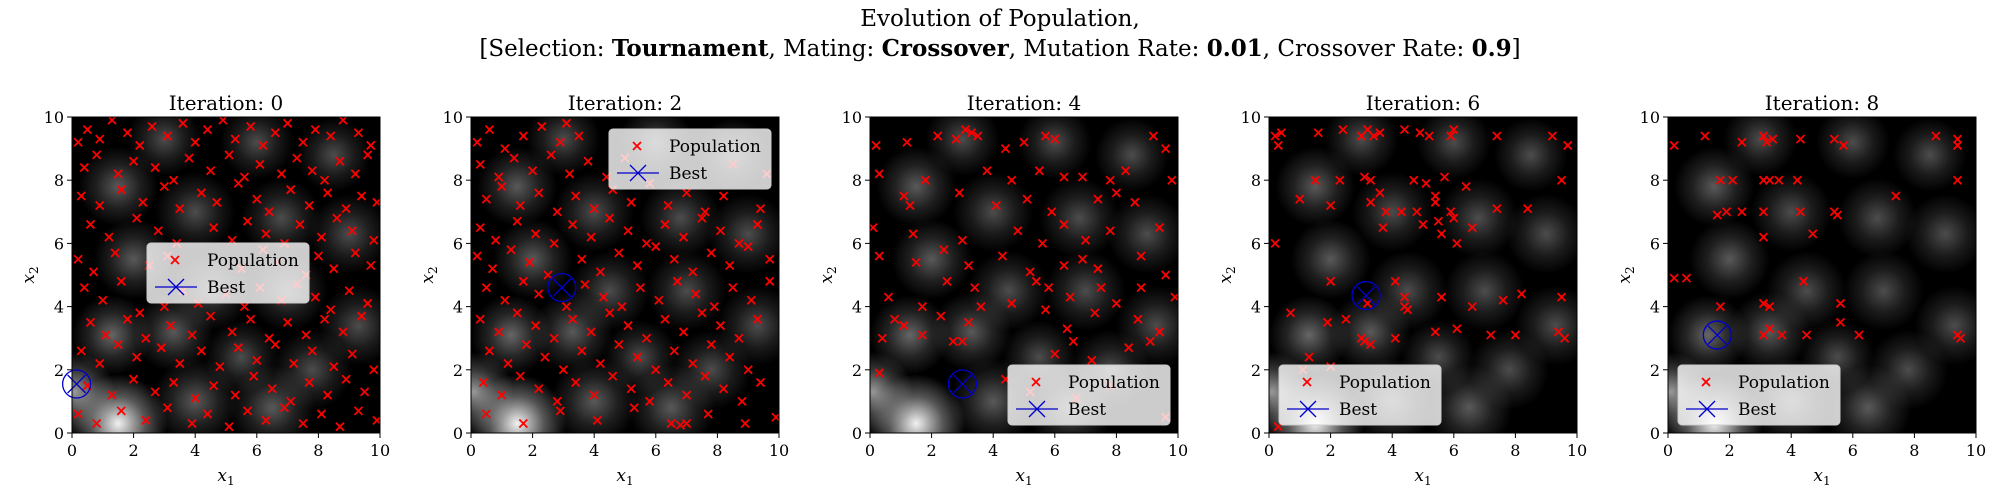  Describe the element at coordinates (562, 287) in the screenshot. I see `best-point` at that location.